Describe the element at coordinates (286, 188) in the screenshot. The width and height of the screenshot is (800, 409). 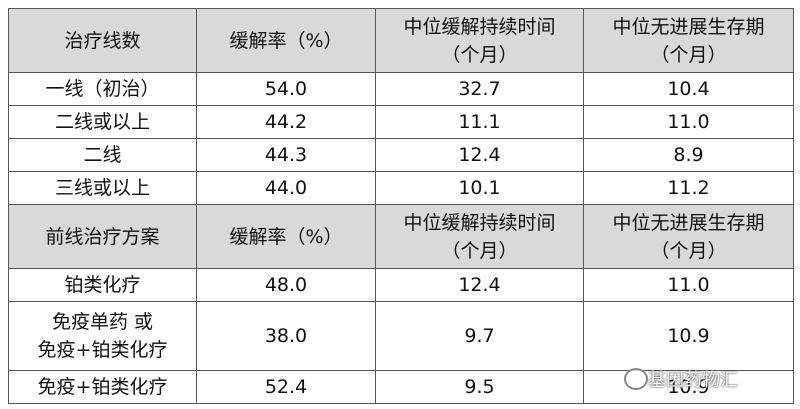
I see `table-cell: 44.0` at that location.